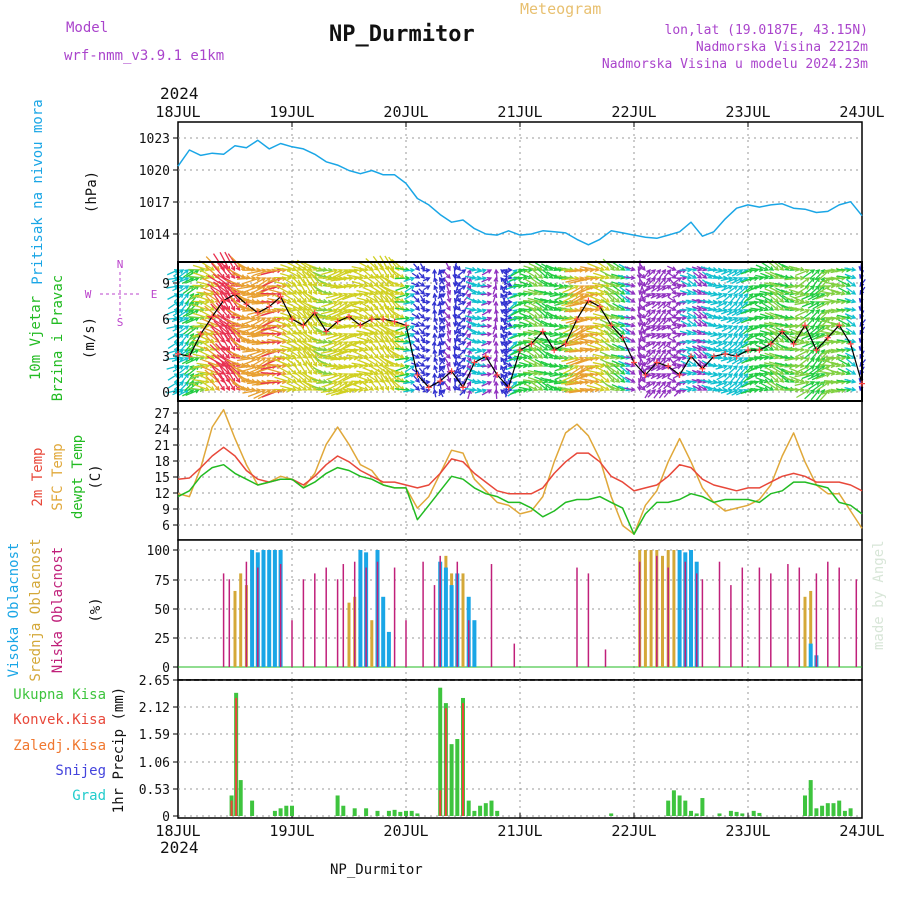  Describe the element at coordinates (463, 620) in the screenshot. I see `mid-cloud-bar` at that location.